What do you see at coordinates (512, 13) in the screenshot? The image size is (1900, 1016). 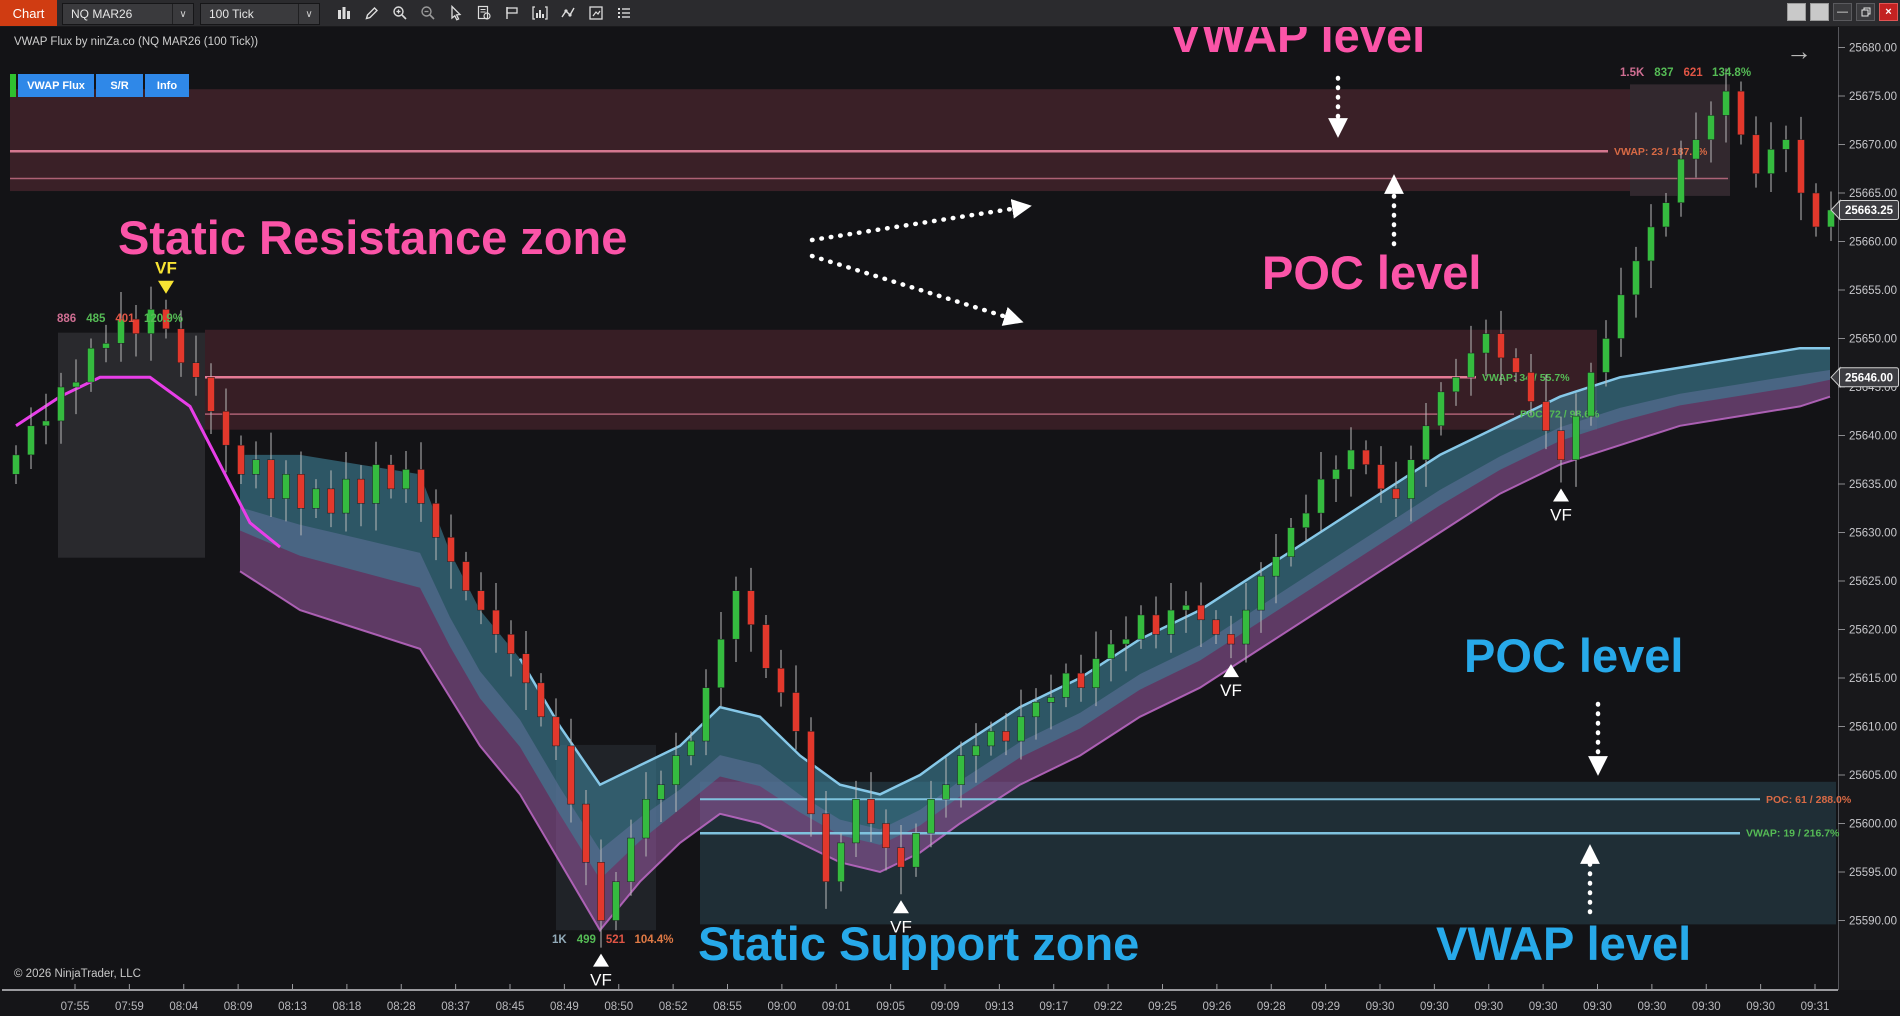 I see `tag-icon` at bounding box center [512, 13].